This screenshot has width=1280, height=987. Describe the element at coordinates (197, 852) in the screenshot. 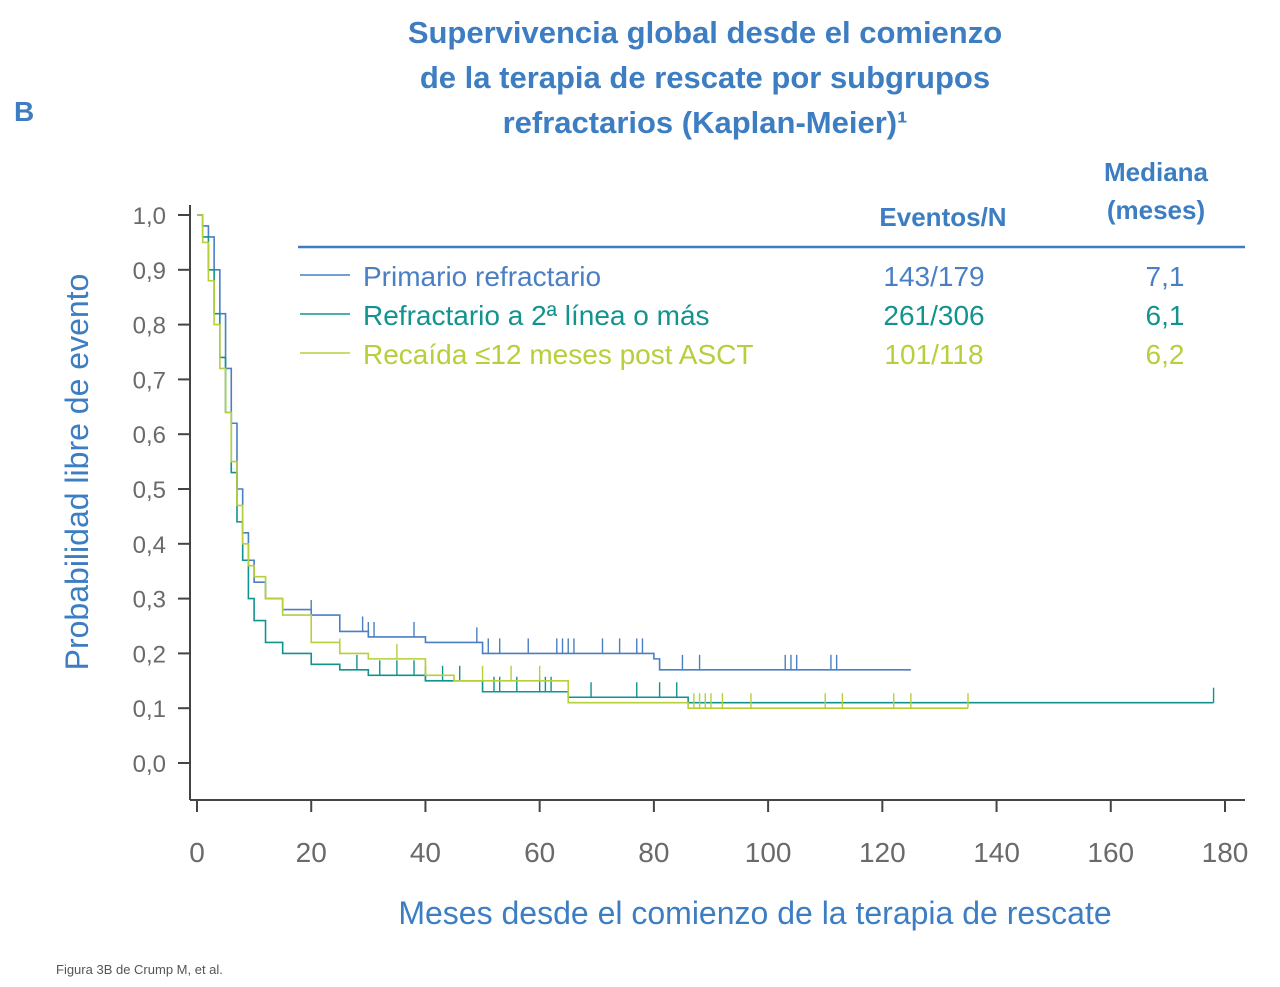

I see `x-tick-label: 0` at that location.